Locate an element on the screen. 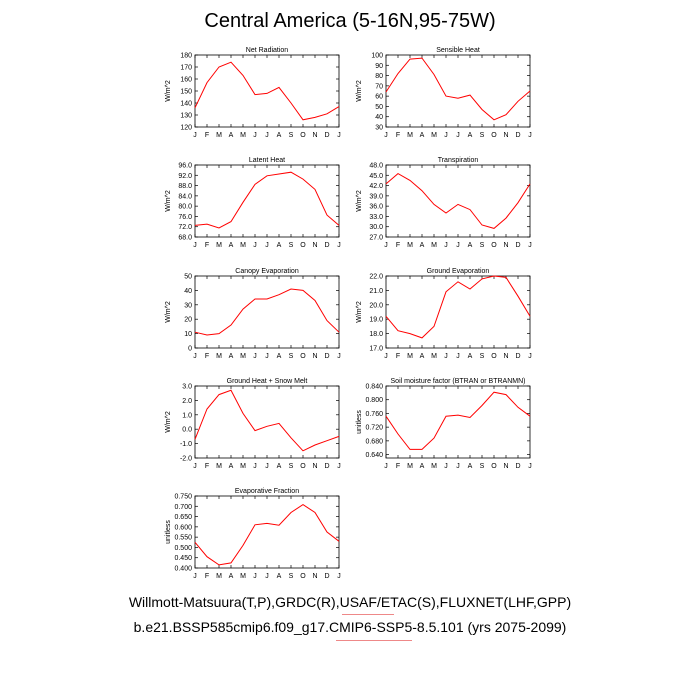  y-tick-label: 170 is located at coordinates (186, 68).